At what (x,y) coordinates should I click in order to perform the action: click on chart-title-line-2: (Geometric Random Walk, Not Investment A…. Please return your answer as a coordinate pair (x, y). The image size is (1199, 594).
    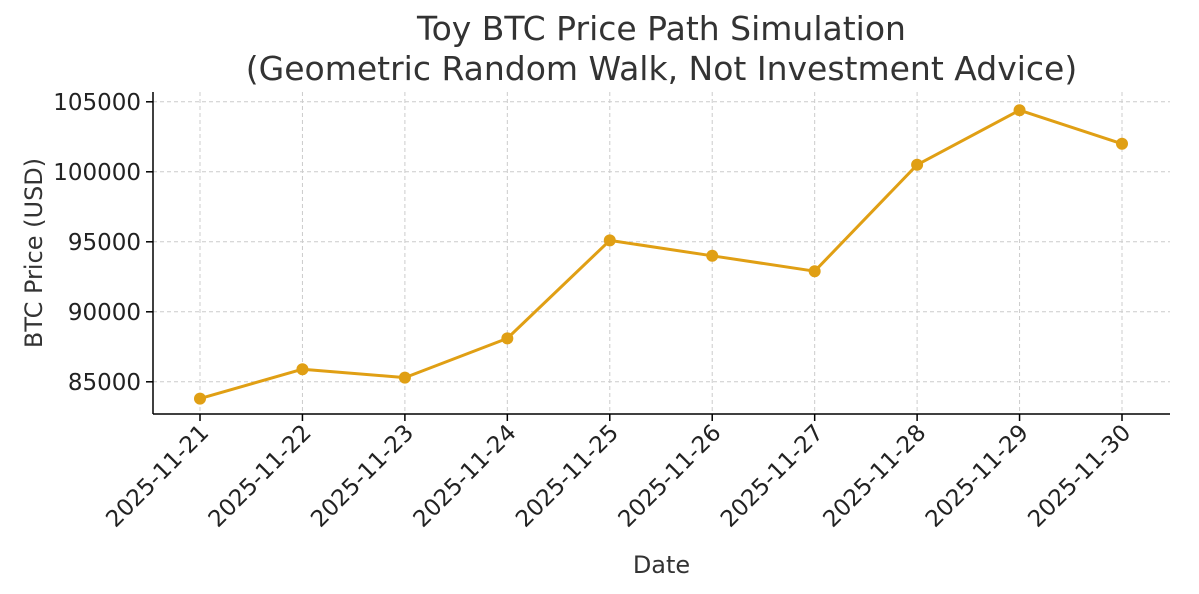
    Looking at the image, I should click on (661, 68).